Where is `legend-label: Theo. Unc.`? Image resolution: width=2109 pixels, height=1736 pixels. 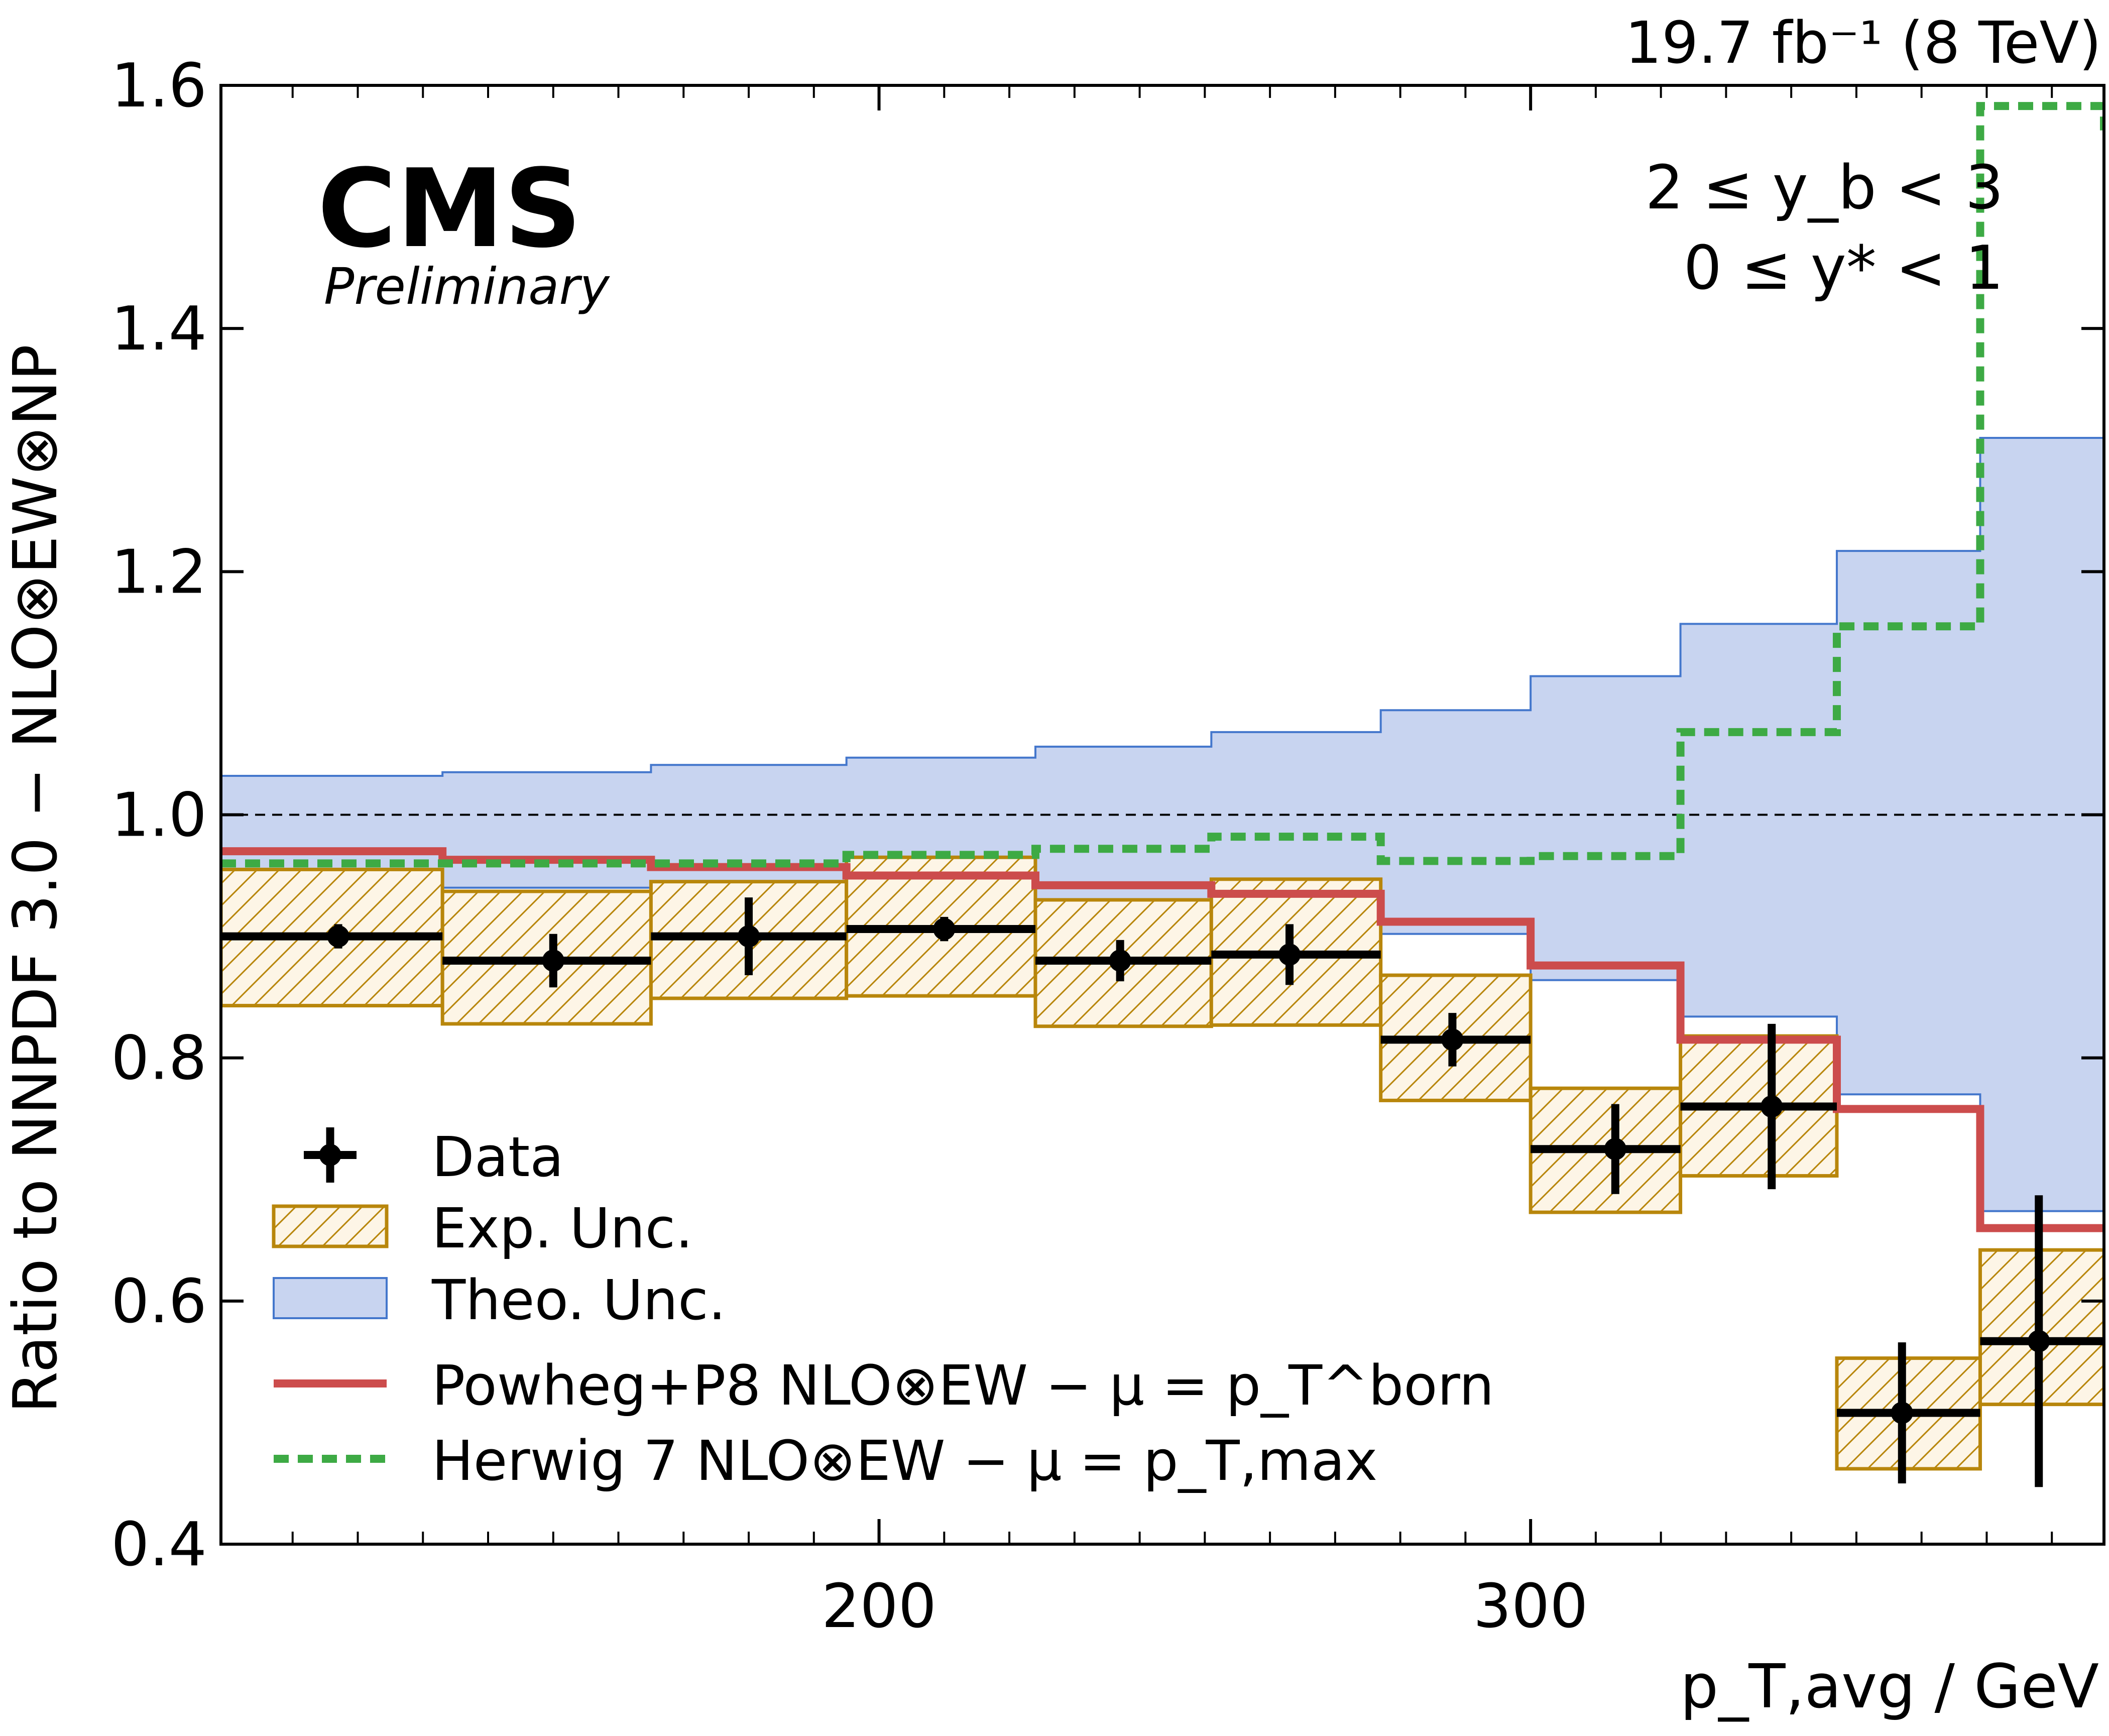
legend-label: Theo. Unc. is located at coordinates (578, 1300).